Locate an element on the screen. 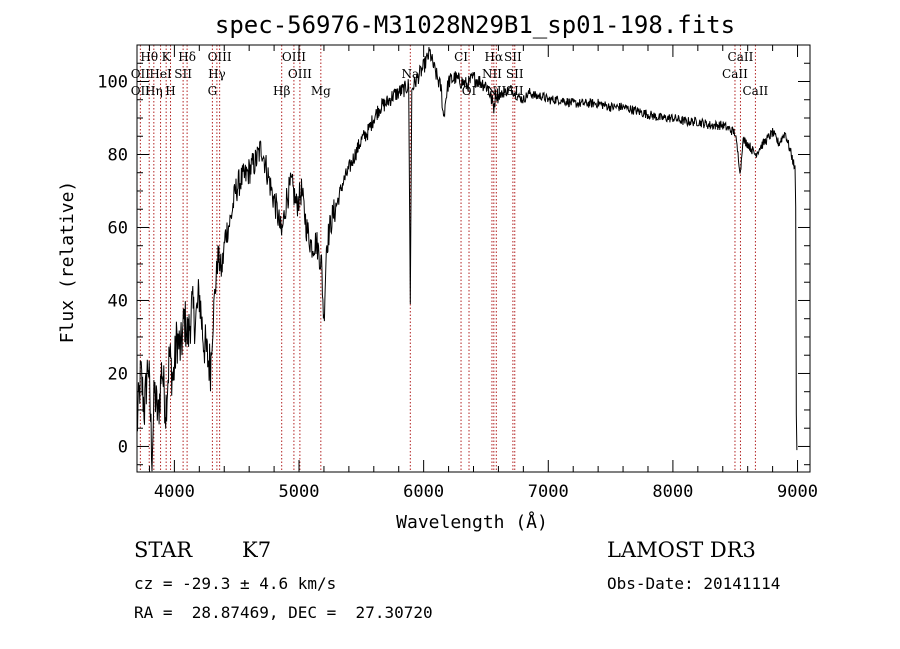  x-axis-label: Wavelength (Å) is located at coordinates (472, 522).